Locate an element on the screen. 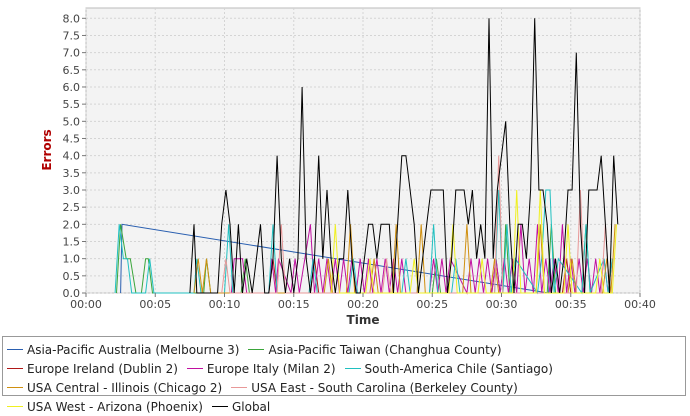 The height and width of the screenshot is (416, 690). y-tick-label: 5.5 is located at coordinates (72, 104).